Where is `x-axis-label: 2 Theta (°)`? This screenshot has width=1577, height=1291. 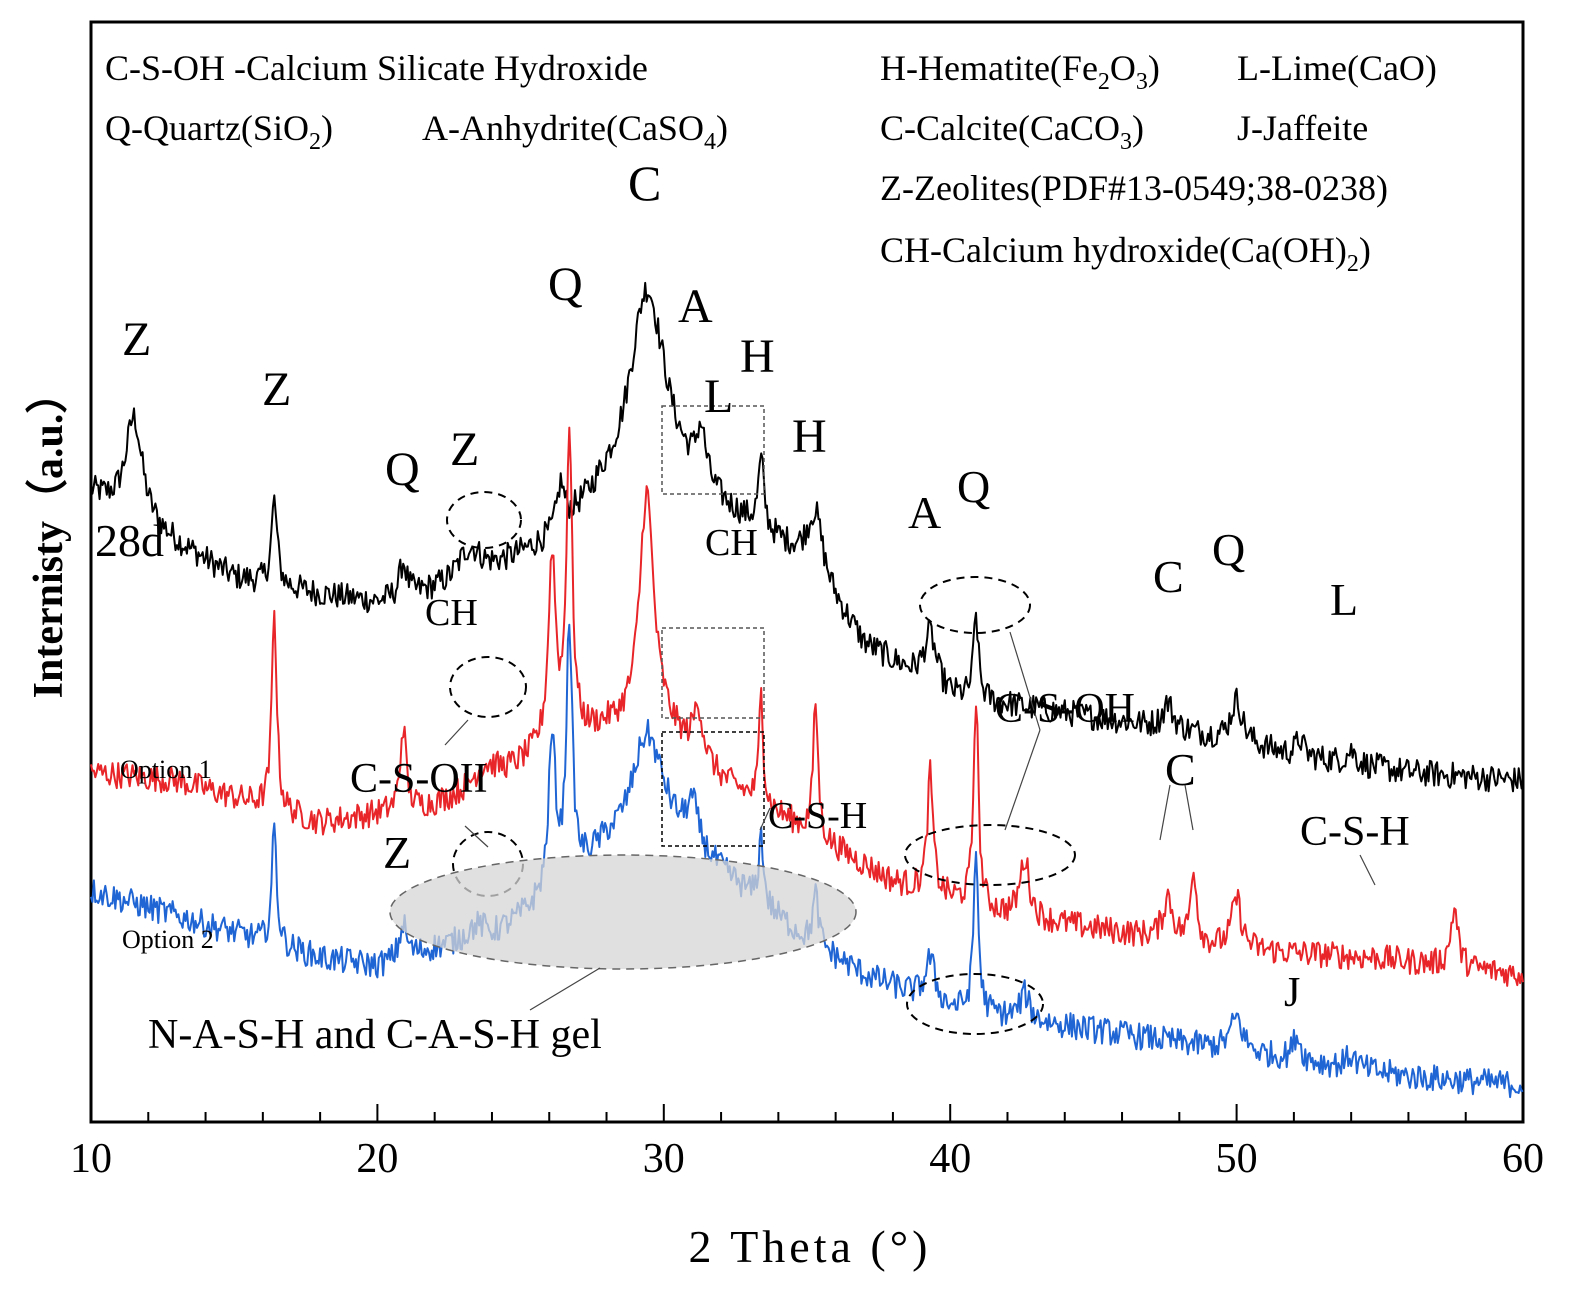
x-axis-label: 2 Theta (°) is located at coordinates (810, 1246).